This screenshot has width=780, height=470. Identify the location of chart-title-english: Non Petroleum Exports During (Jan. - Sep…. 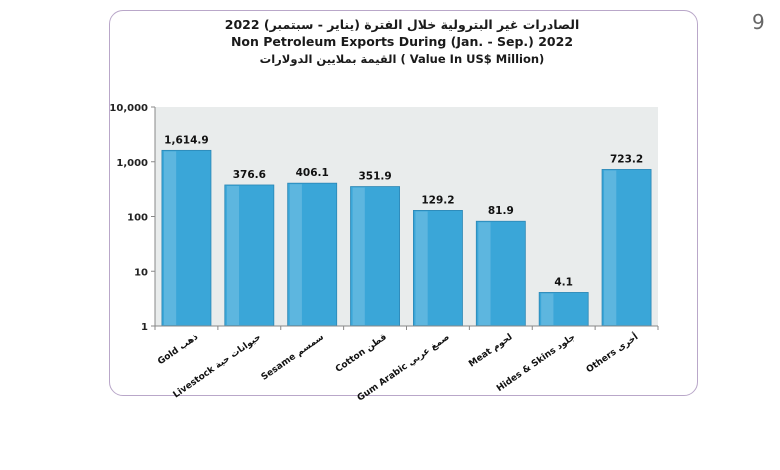
(402, 41).